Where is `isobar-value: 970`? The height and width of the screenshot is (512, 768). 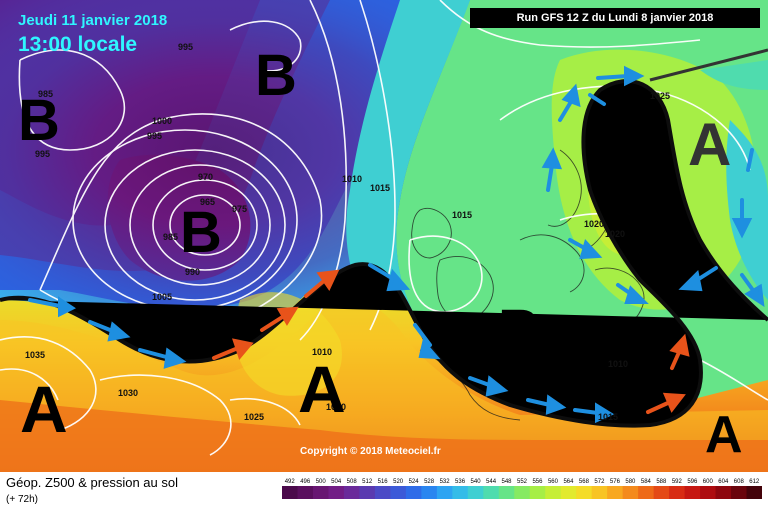 isobar-value: 970 is located at coordinates (205, 177).